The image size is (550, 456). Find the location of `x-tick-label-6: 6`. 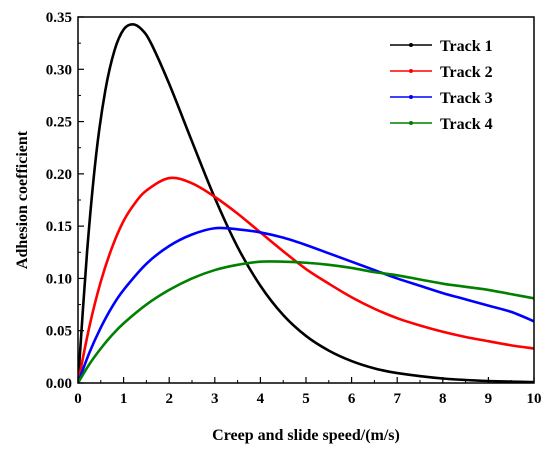

x-tick-label-6: 6 is located at coordinates (352, 399).